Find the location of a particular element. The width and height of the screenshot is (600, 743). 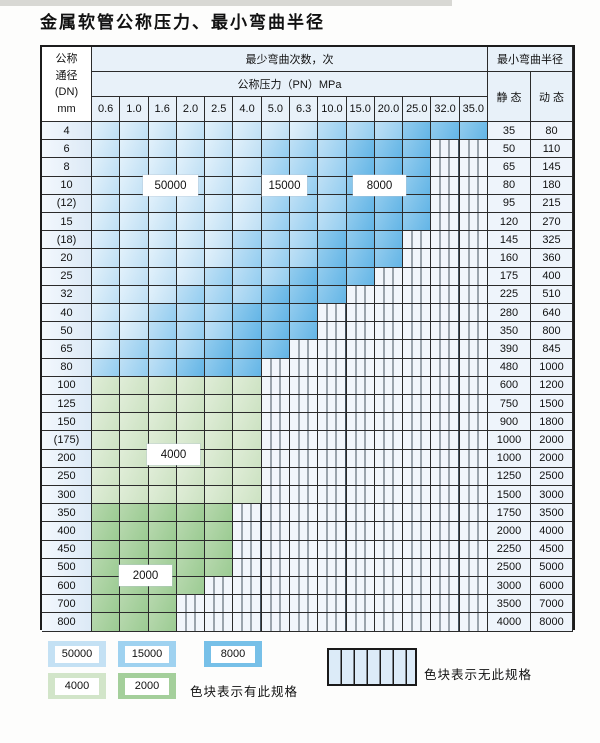

dynamic-value-cell: 110 is located at coordinates (552, 149).